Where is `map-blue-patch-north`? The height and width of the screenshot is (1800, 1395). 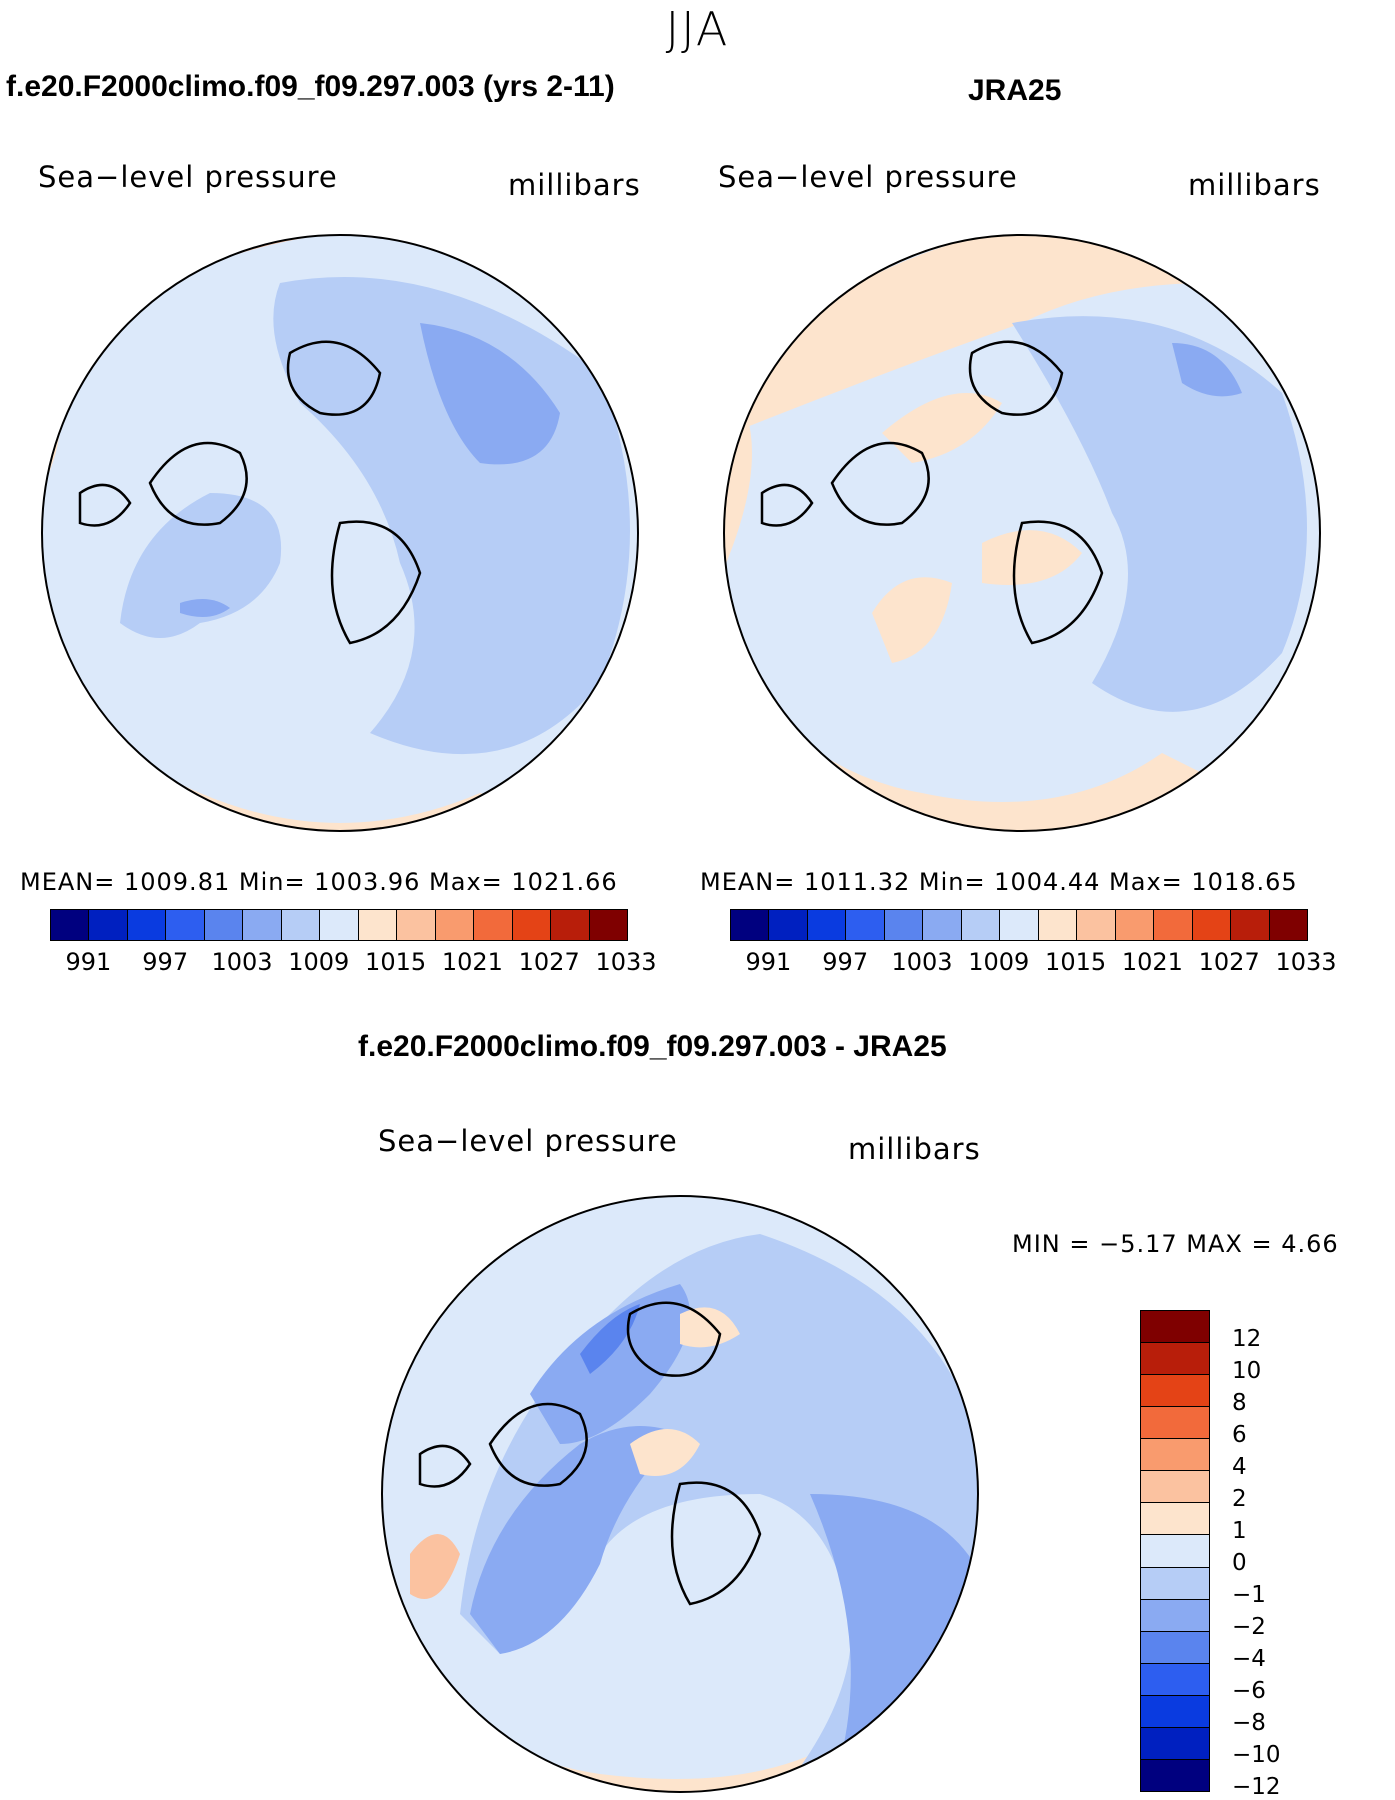
map-blue-patch-north is located at coordinates (610, 1339).